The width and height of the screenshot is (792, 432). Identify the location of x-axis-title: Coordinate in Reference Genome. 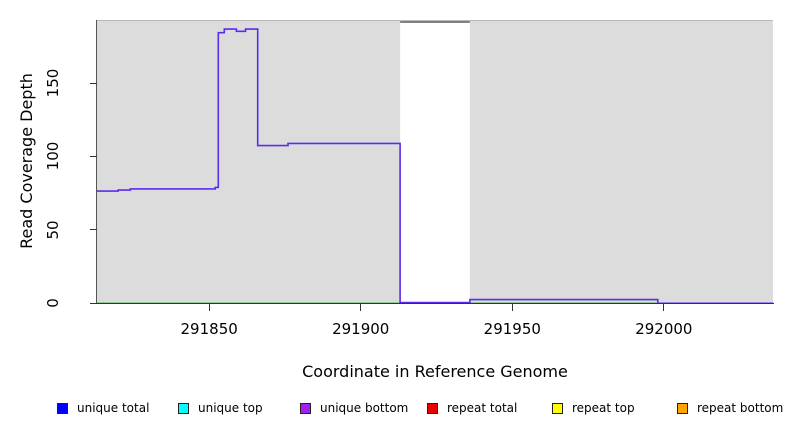
(435, 371).